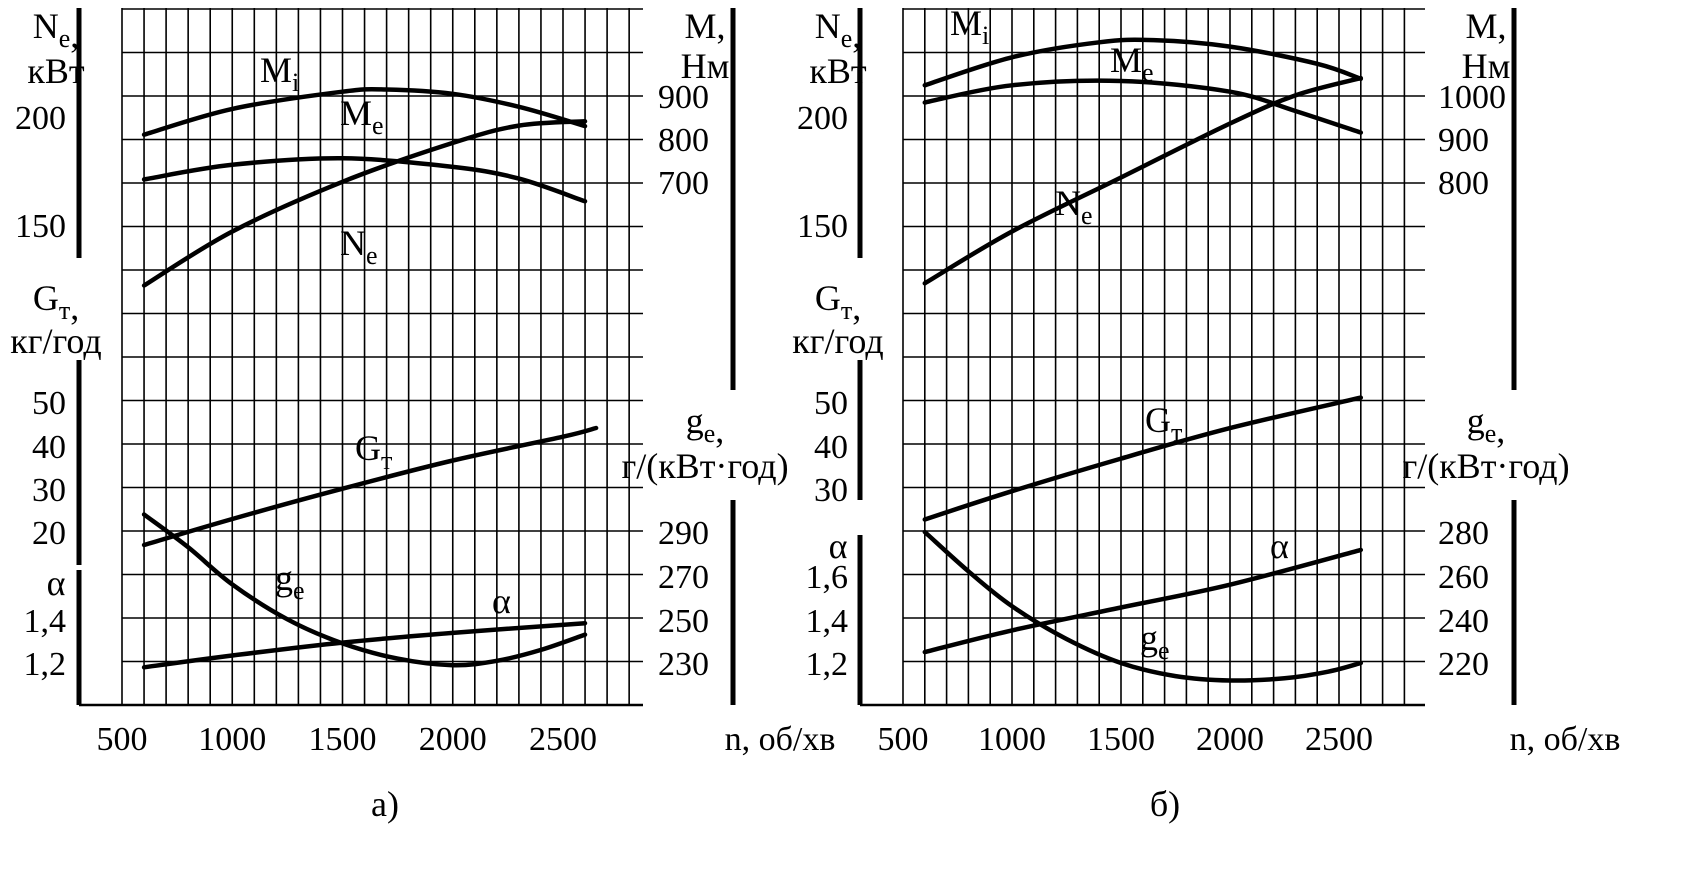 The image size is (1691, 894). Describe the element at coordinates (1463, 664) in the screenshot. I see `right-tick-ge: 220` at that location.